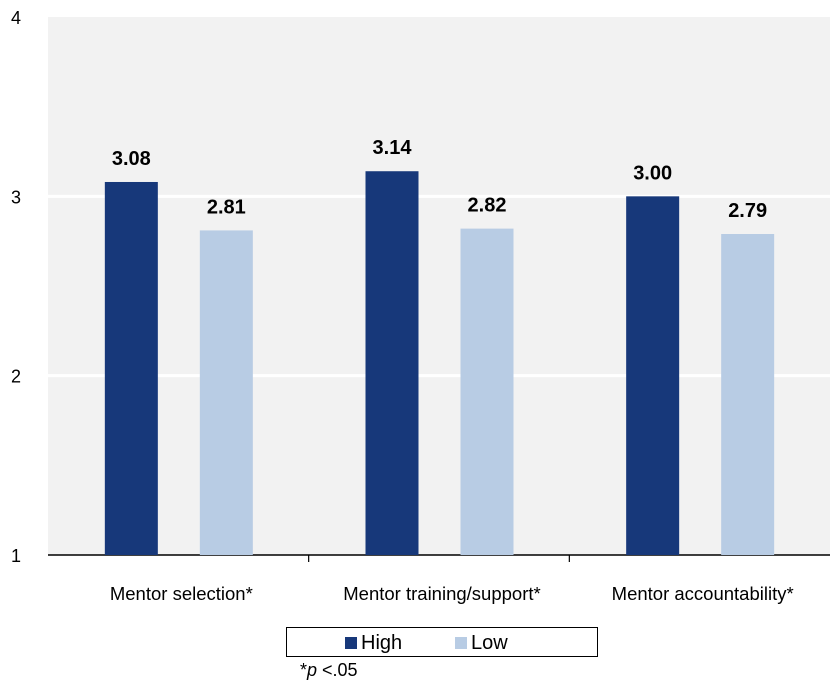 The height and width of the screenshot is (687, 830). Describe the element at coordinates (16, 556) in the screenshot. I see `y-tick-label: 1` at that location.